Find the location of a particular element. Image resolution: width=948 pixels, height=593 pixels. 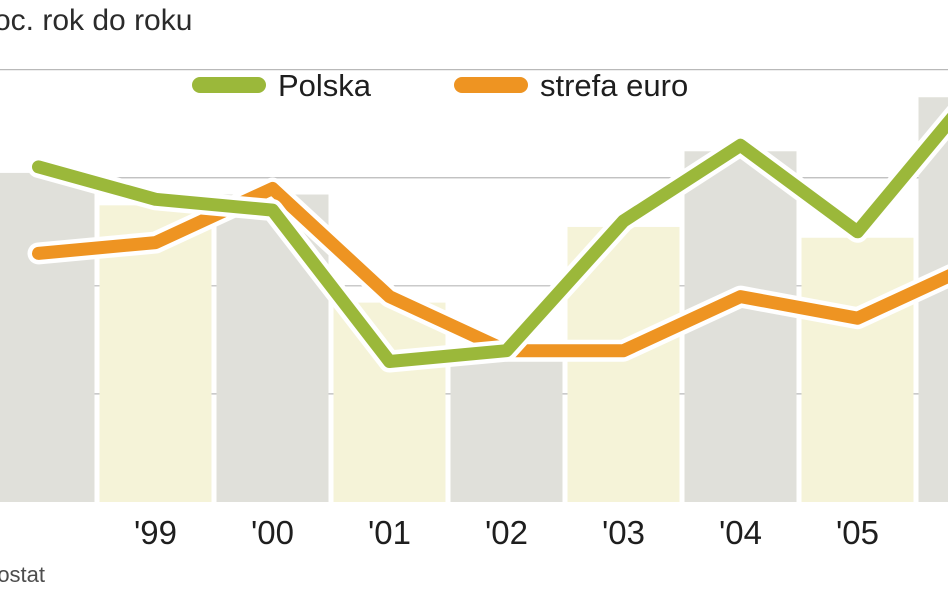

x-tick-label: '04 is located at coordinates (740, 532).